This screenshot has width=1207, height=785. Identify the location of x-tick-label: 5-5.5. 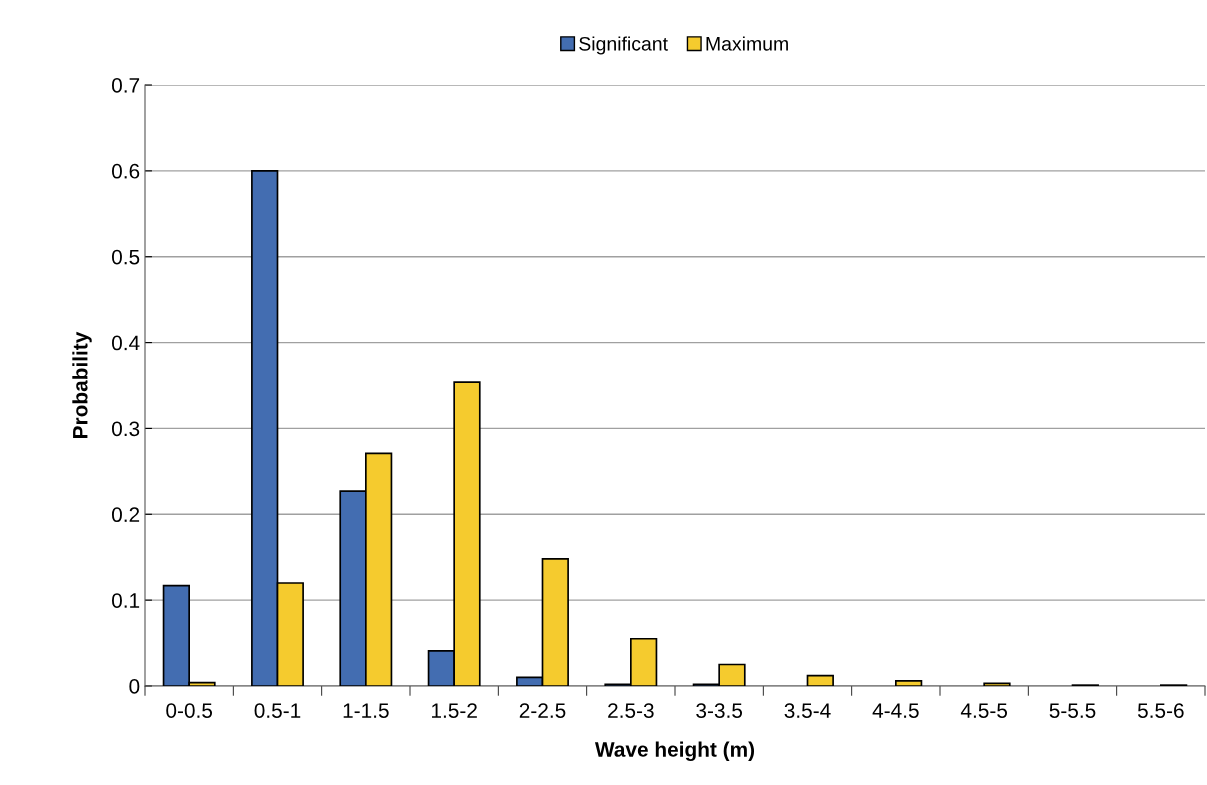
(1072, 710).